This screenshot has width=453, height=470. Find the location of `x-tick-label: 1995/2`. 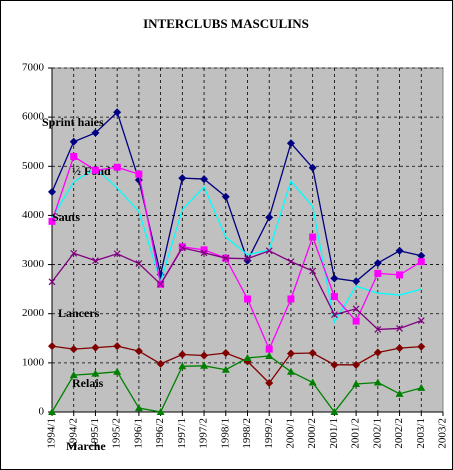

x-tick-label: 1995/2 is located at coordinates (117, 433).